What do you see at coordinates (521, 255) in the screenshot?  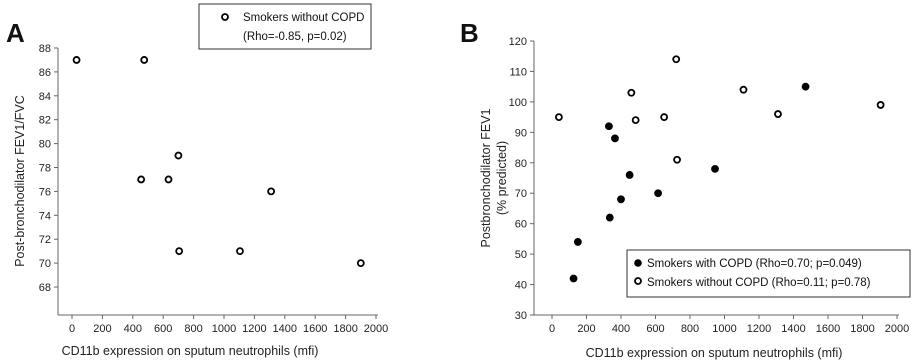 I see `y-tick-label: 50` at bounding box center [521, 255].